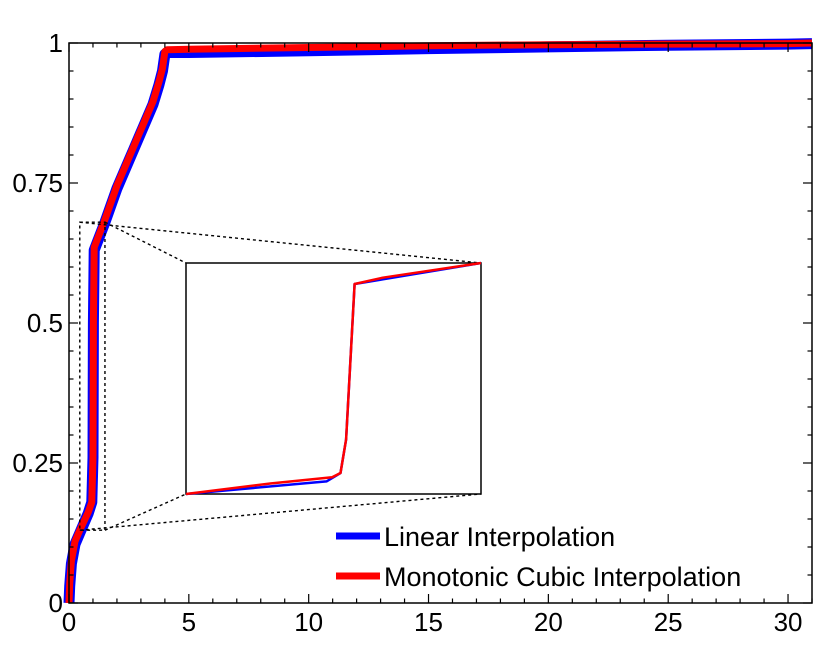 Image resolution: width=830 pixels, height=650 pixels. I want to click on x-tick-label: 15, so click(428, 622).